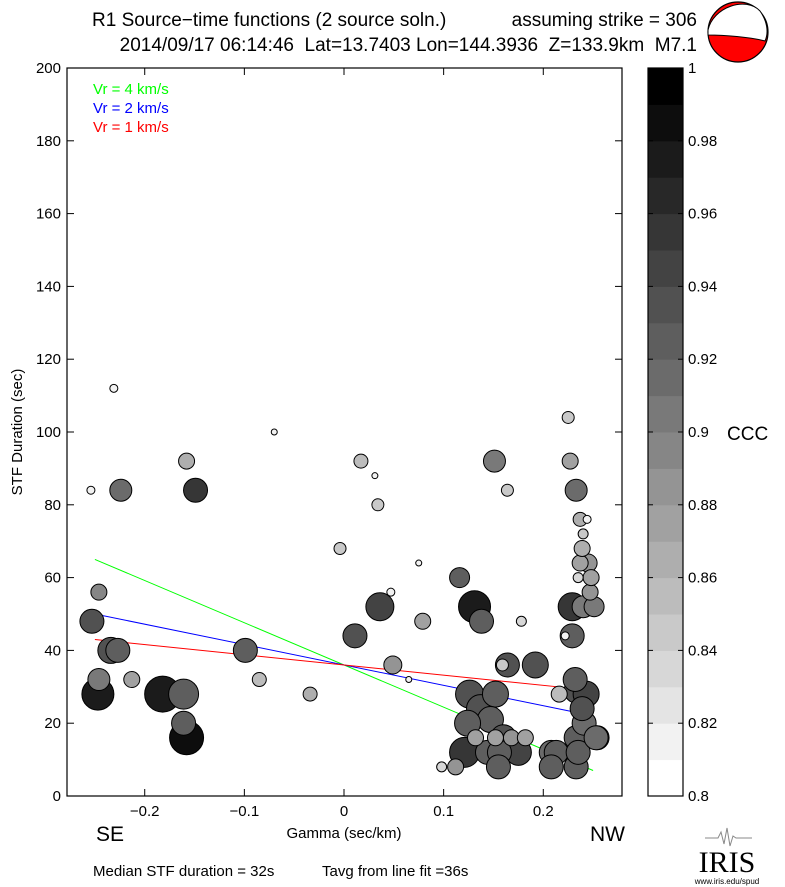 The width and height of the screenshot is (785, 887). Describe the element at coordinates (702, 359) in the screenshot. I see `colorbar-tick-label: 0.92` at that location.